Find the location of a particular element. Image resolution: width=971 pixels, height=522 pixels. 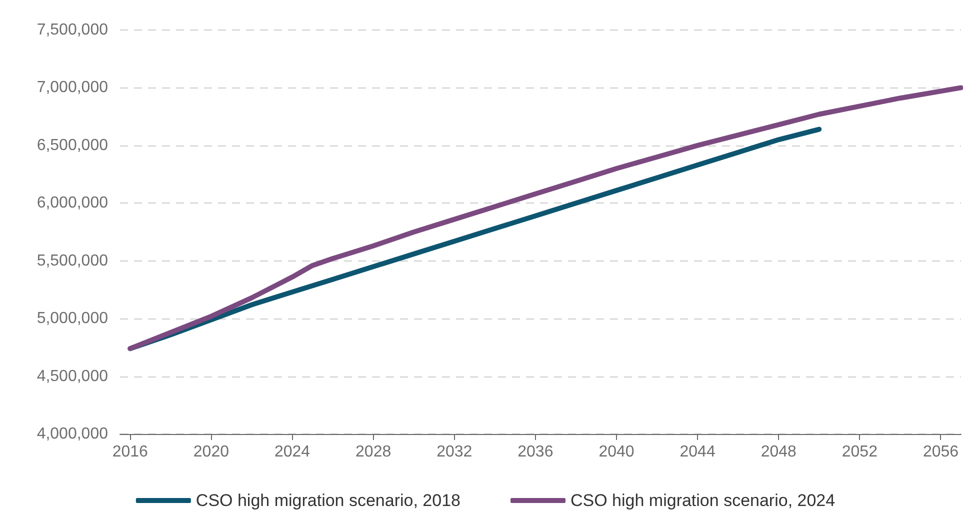

y-tick-label: 4,000,000 is located at coordinates (72, 434).